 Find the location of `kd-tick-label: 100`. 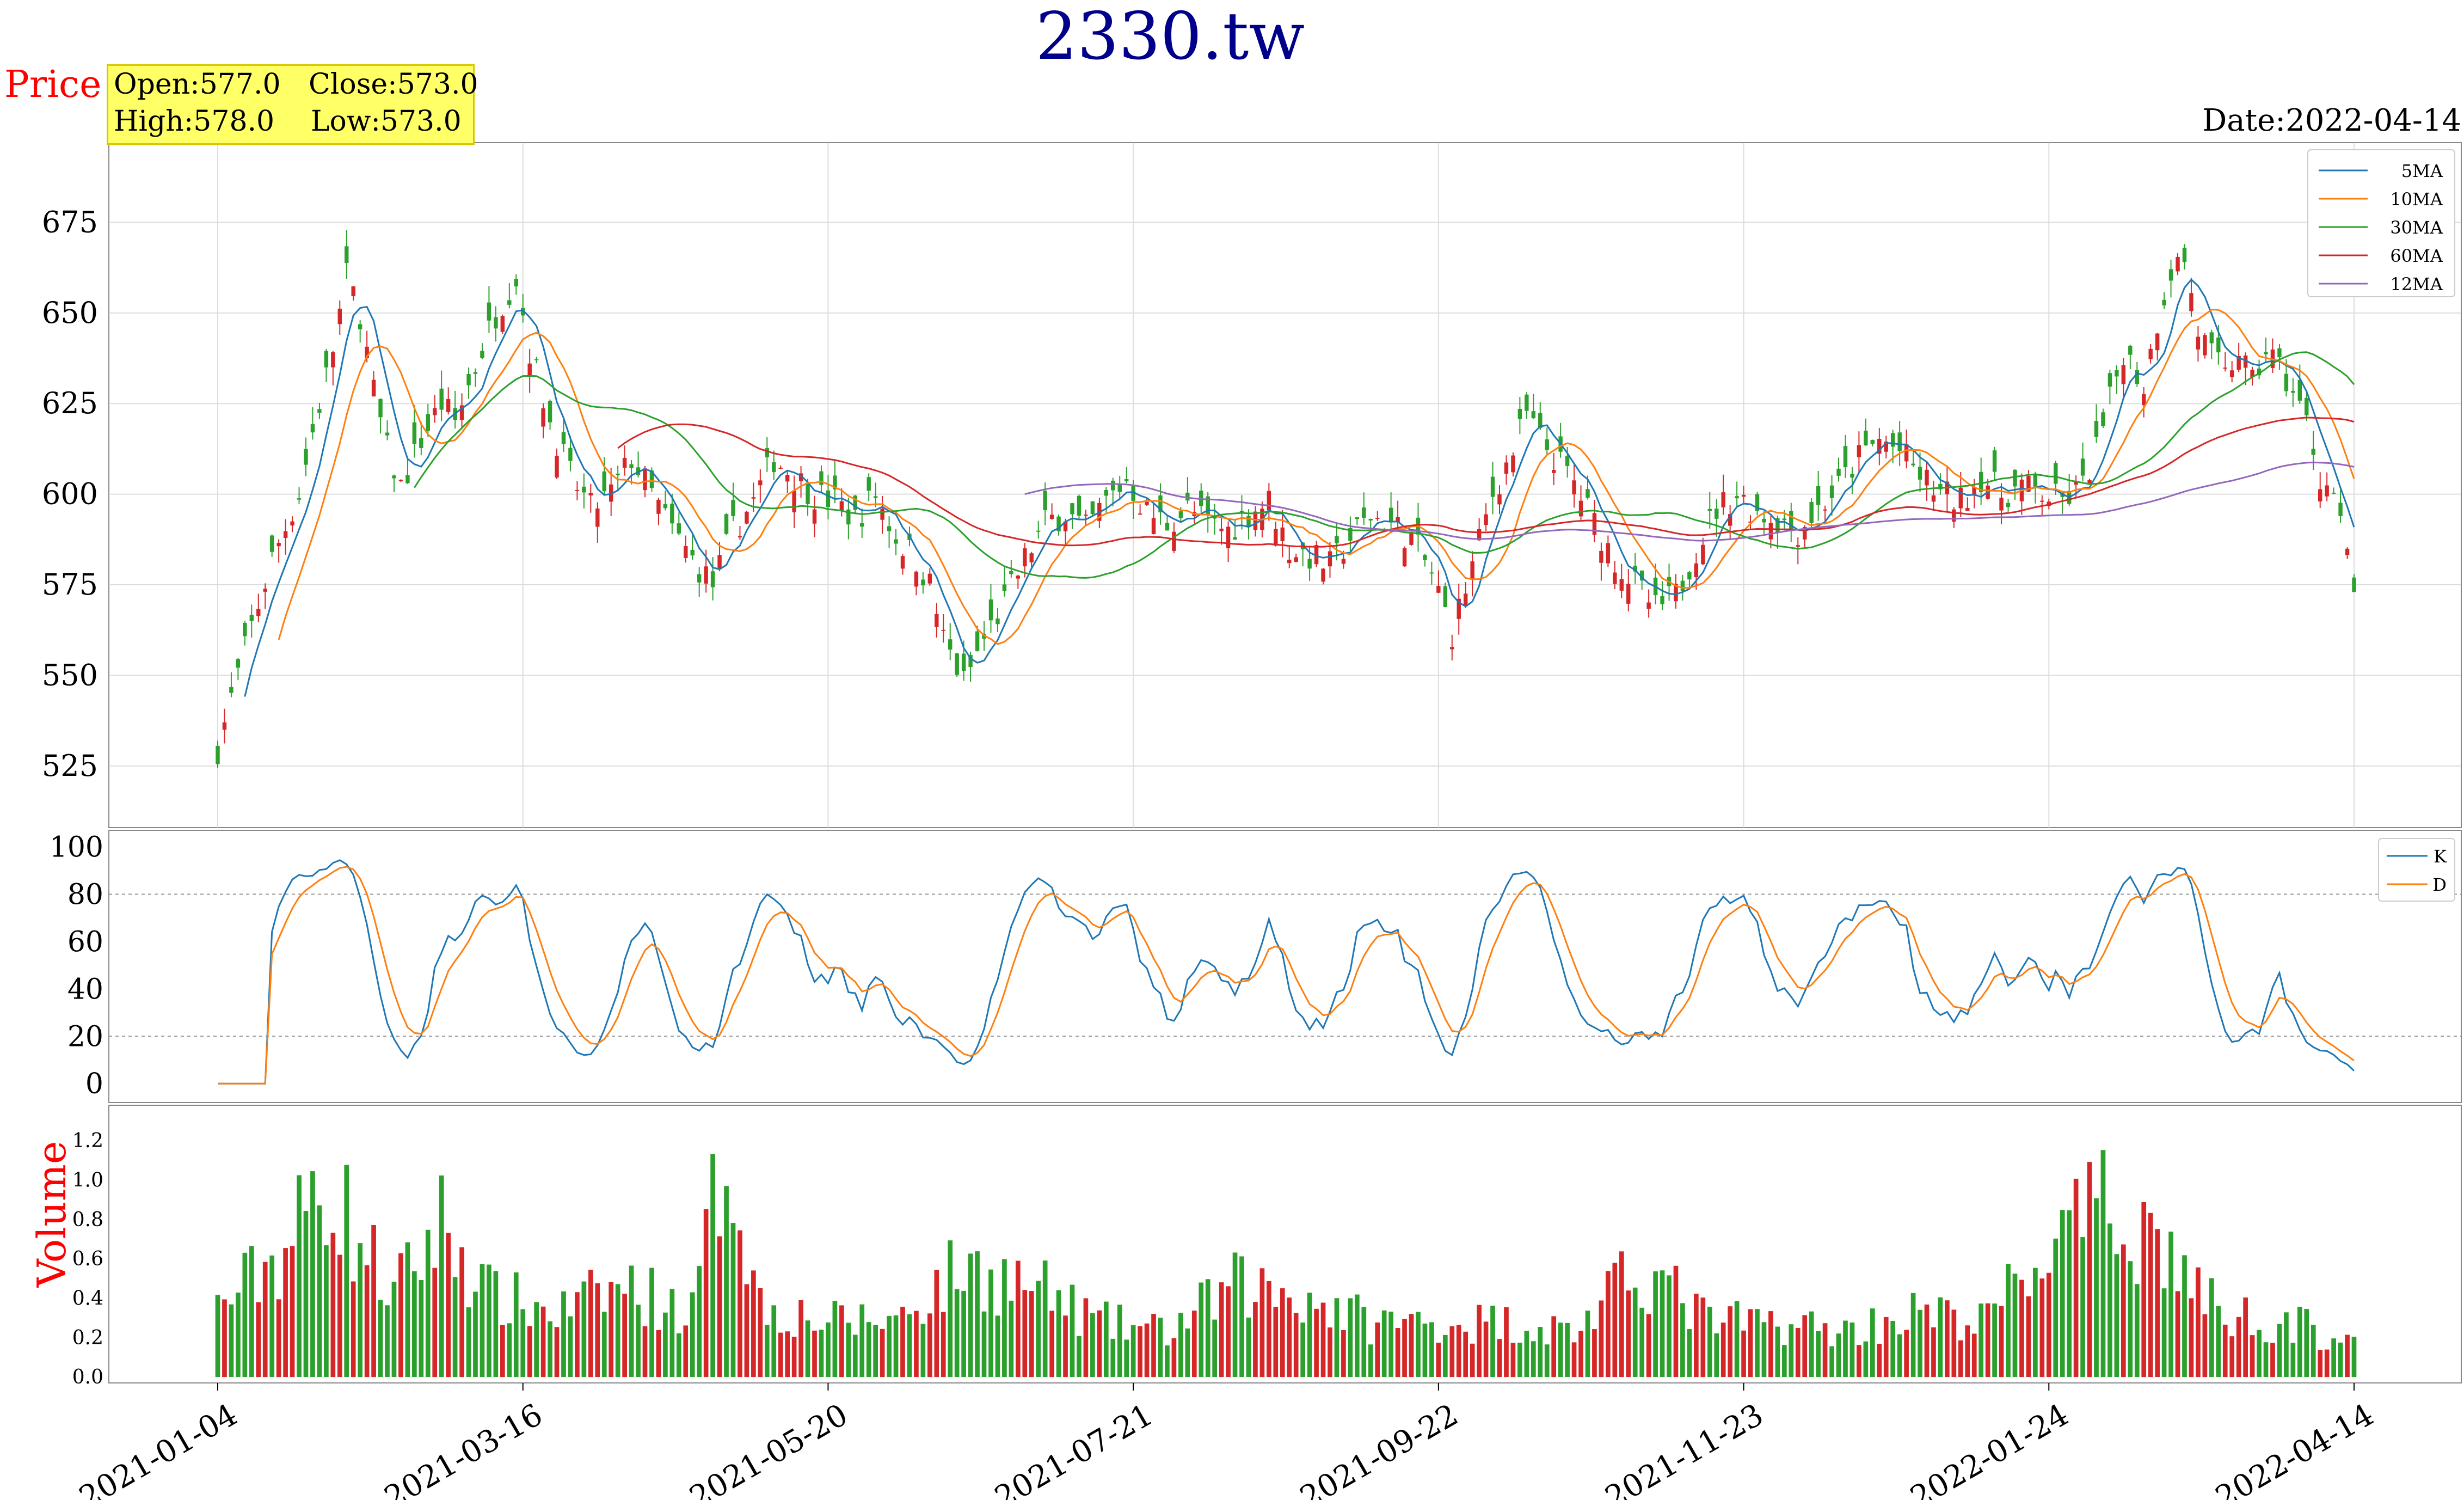

kd-tick-label: 100 is located at coordinates (76, 847).